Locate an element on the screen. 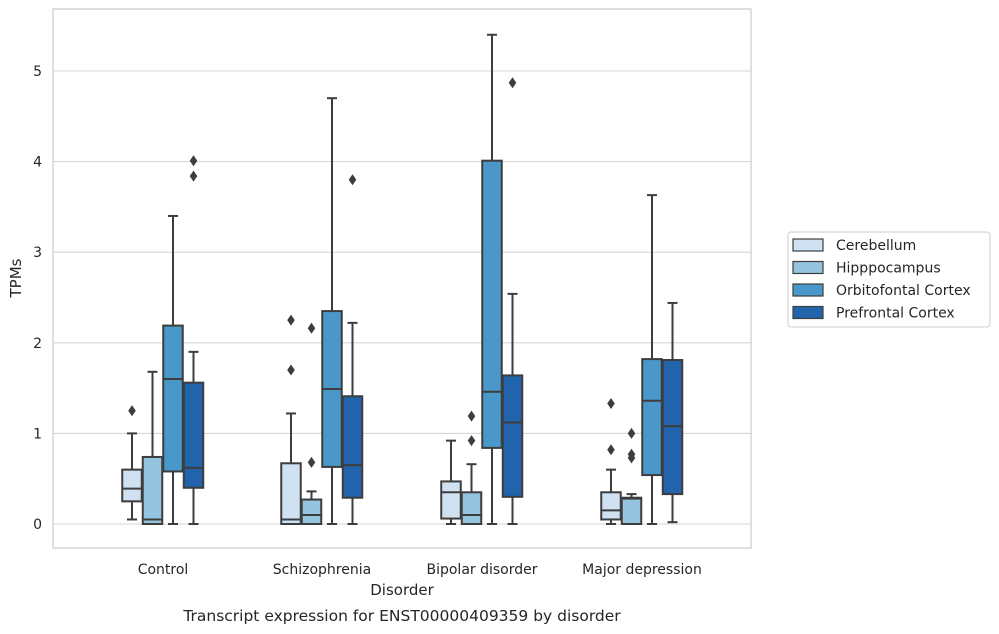  y-tick-label-1: 1 is located at coordinates (37, 434).